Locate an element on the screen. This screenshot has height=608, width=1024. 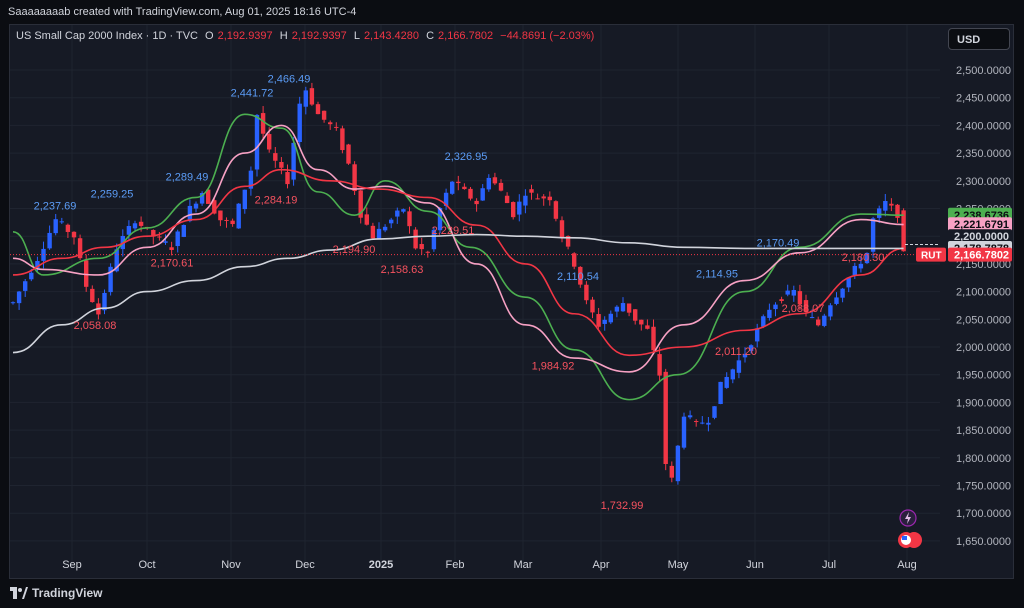
low-label: L is located at coordinates (356, 36).